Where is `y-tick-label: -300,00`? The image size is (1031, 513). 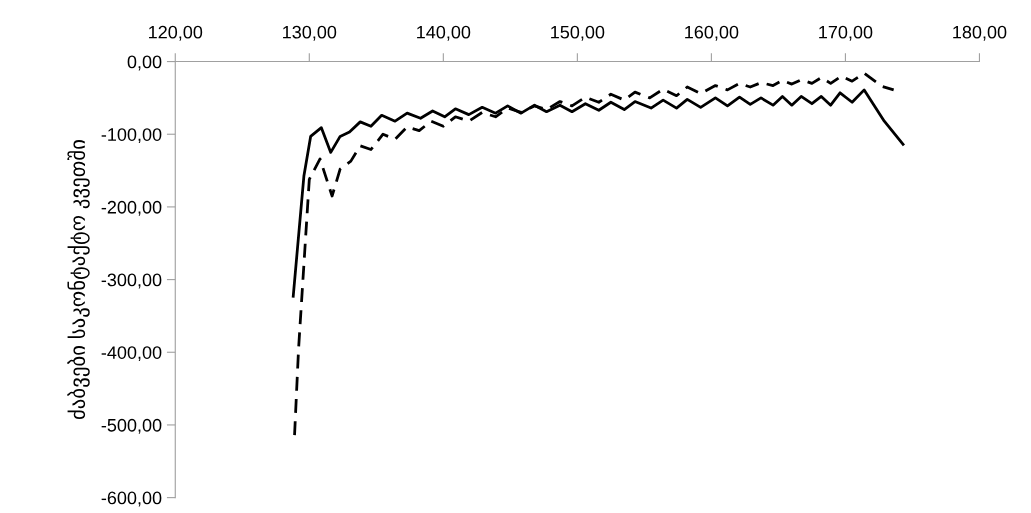
y-tick-label: -300,00 is located at coordinates (131, 281).